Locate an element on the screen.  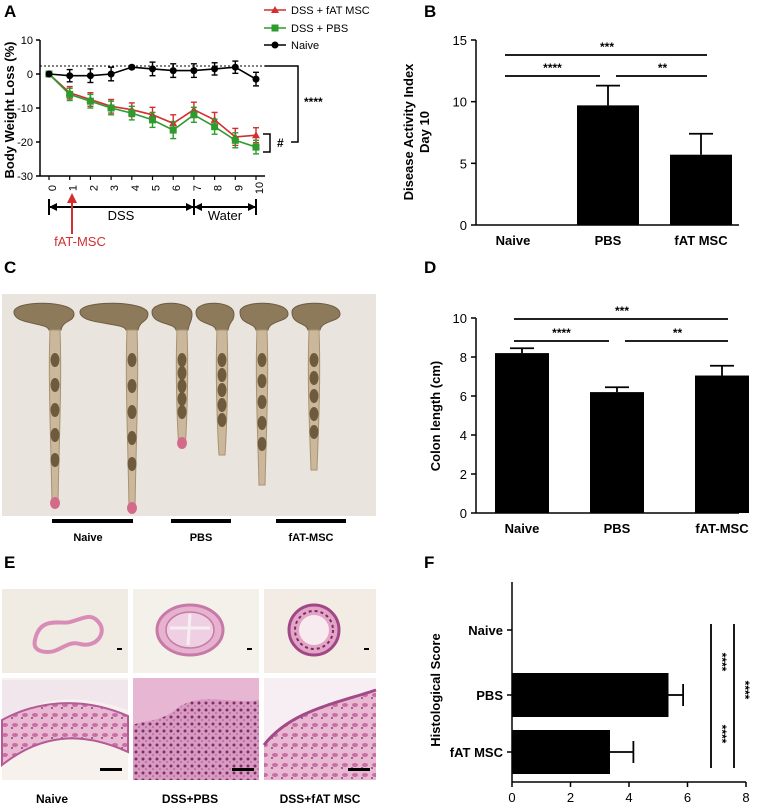
category-label: fAT-MSC is located at coordinates (722, 528).